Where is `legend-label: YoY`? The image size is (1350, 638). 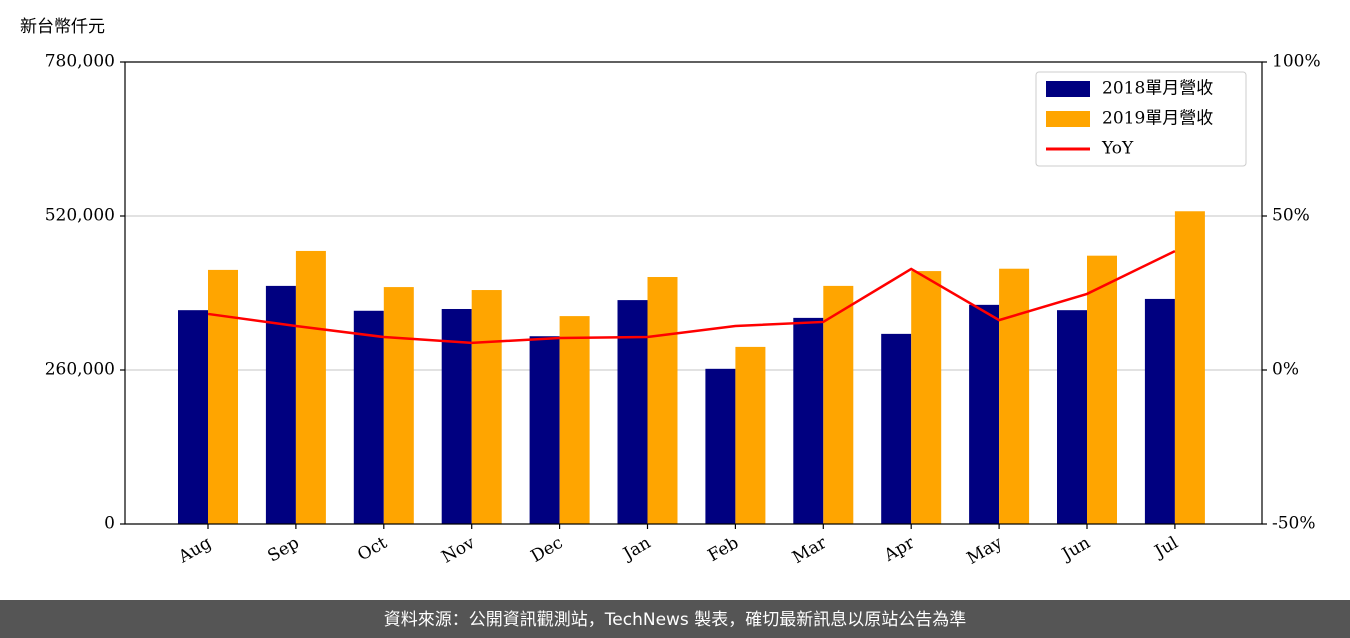
legend-label: YoY is located at coordinates (1117, 149).